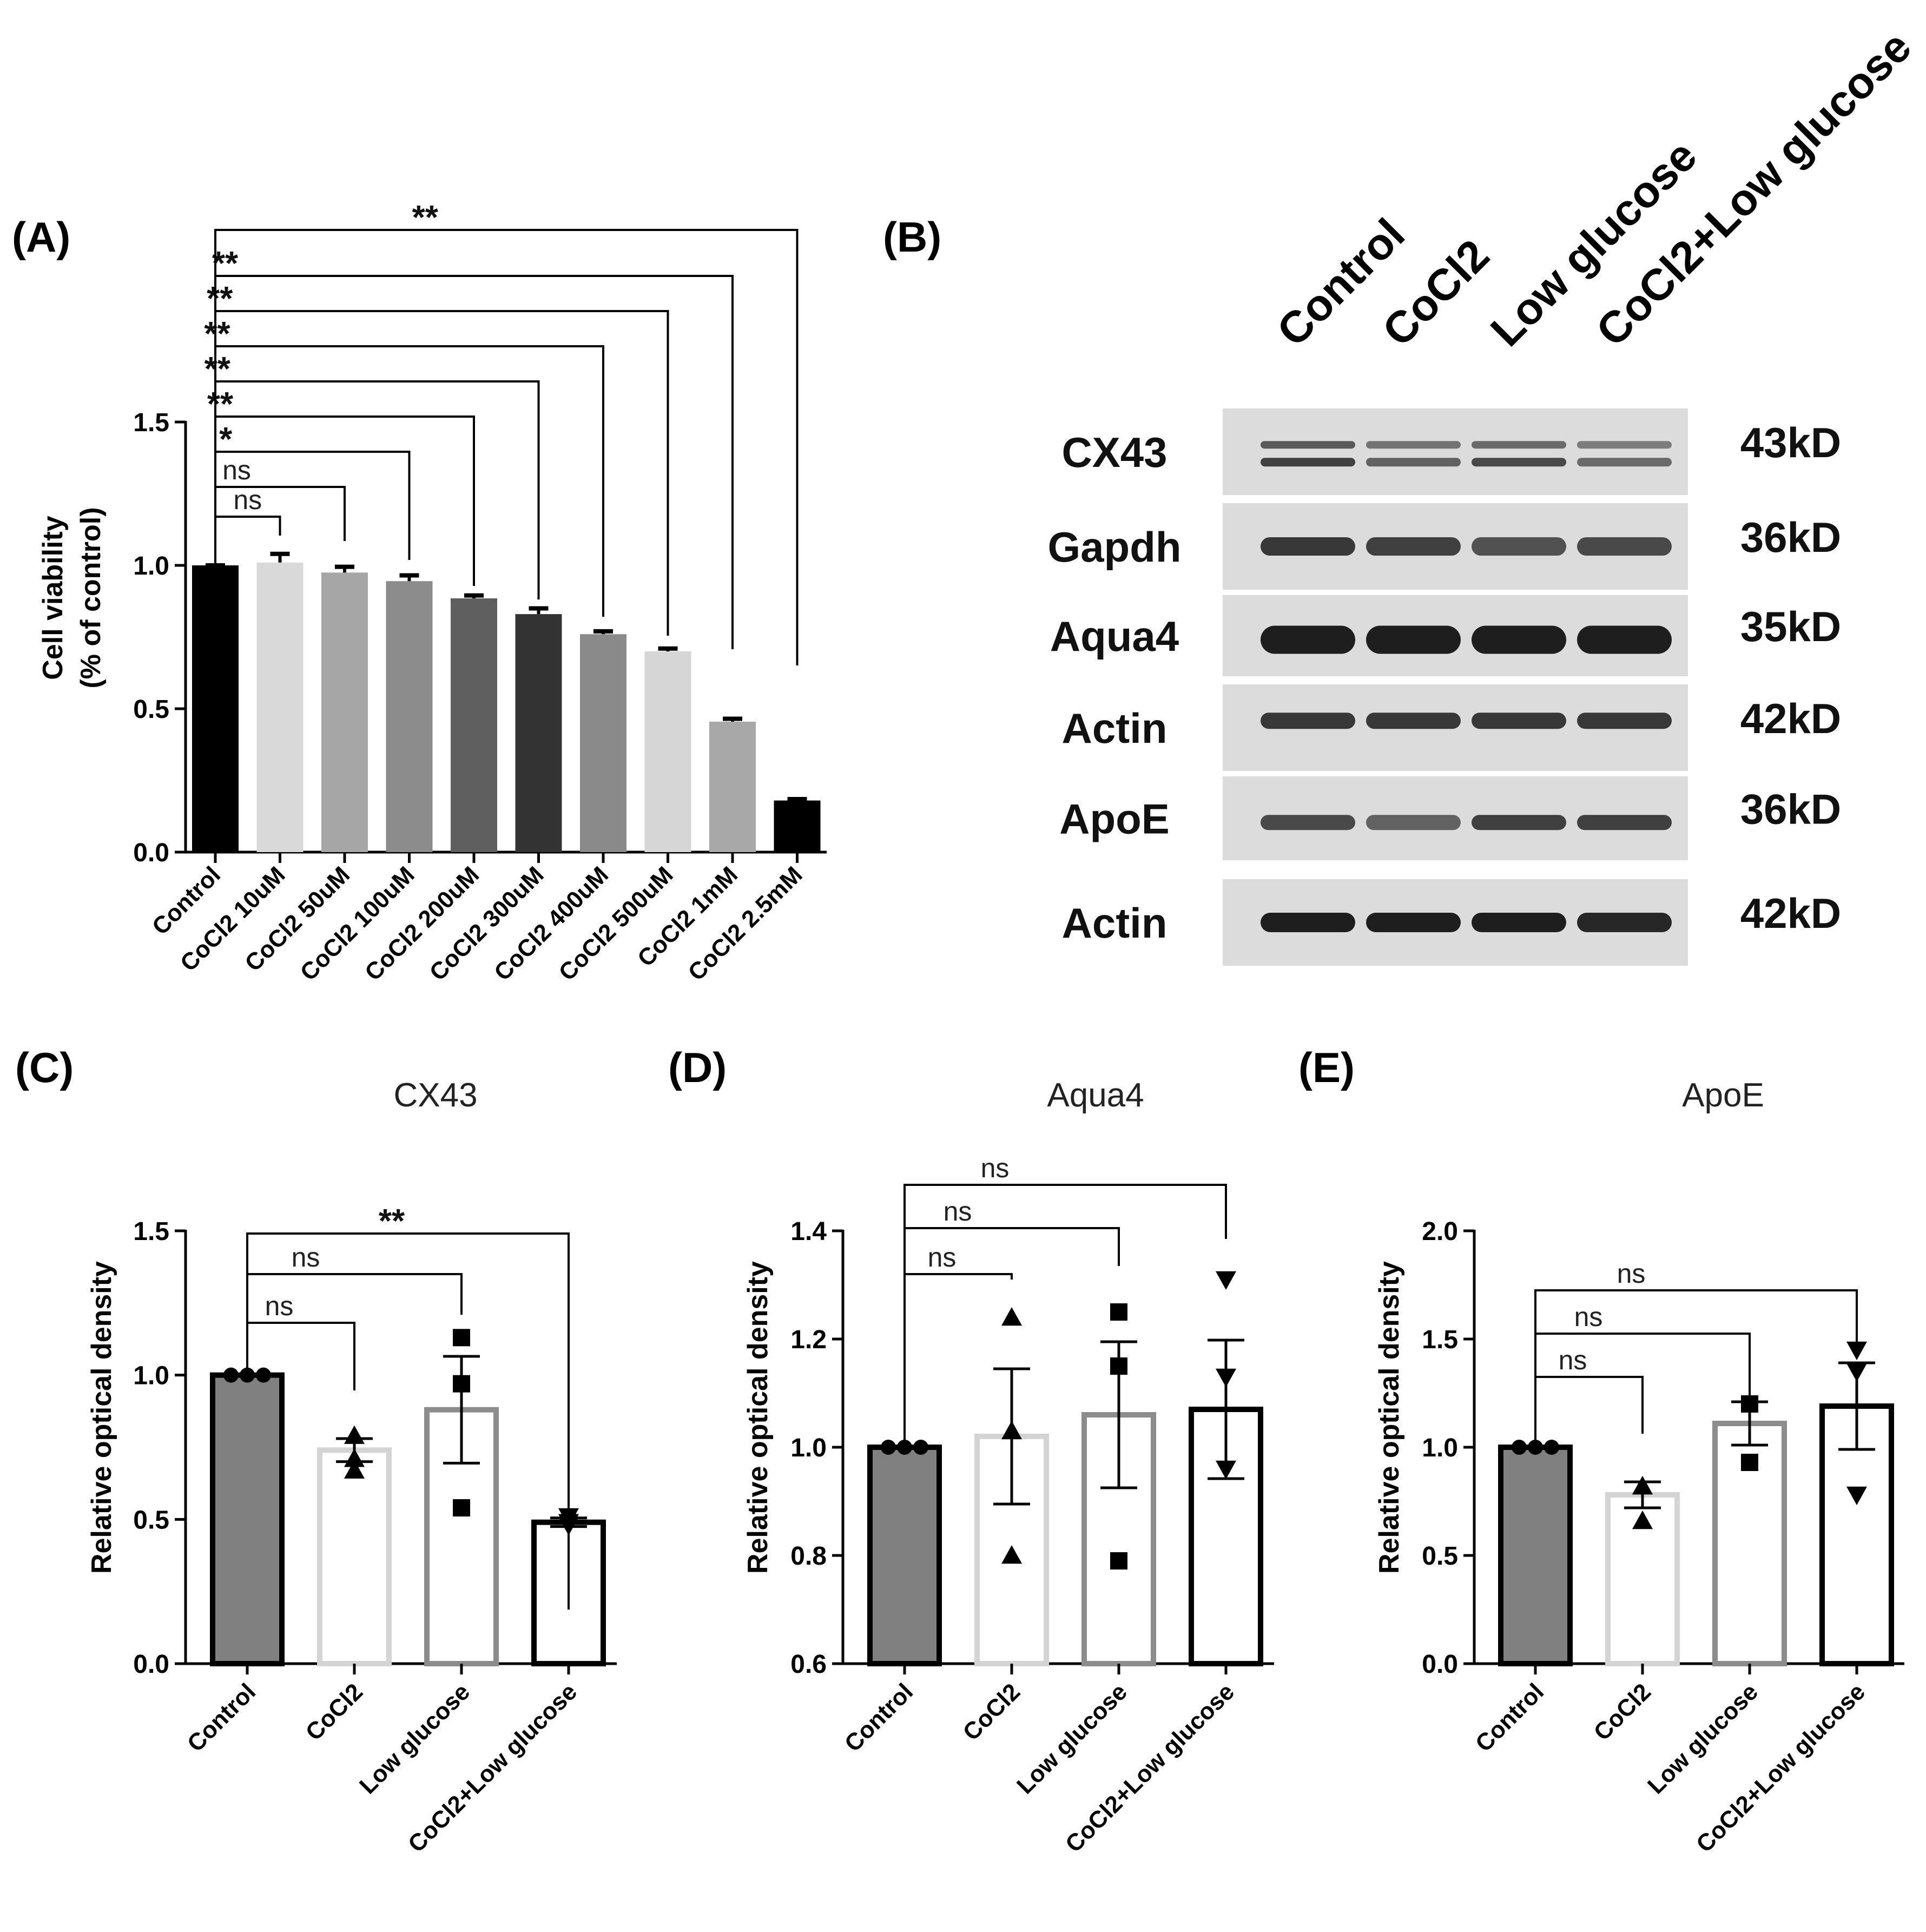 This screenshot has width=1926, height=1932. Describe the element at coordinates (358, 924) in the screenshot. I see `panel-a-category-label: CoCl2 100uM` at that location.